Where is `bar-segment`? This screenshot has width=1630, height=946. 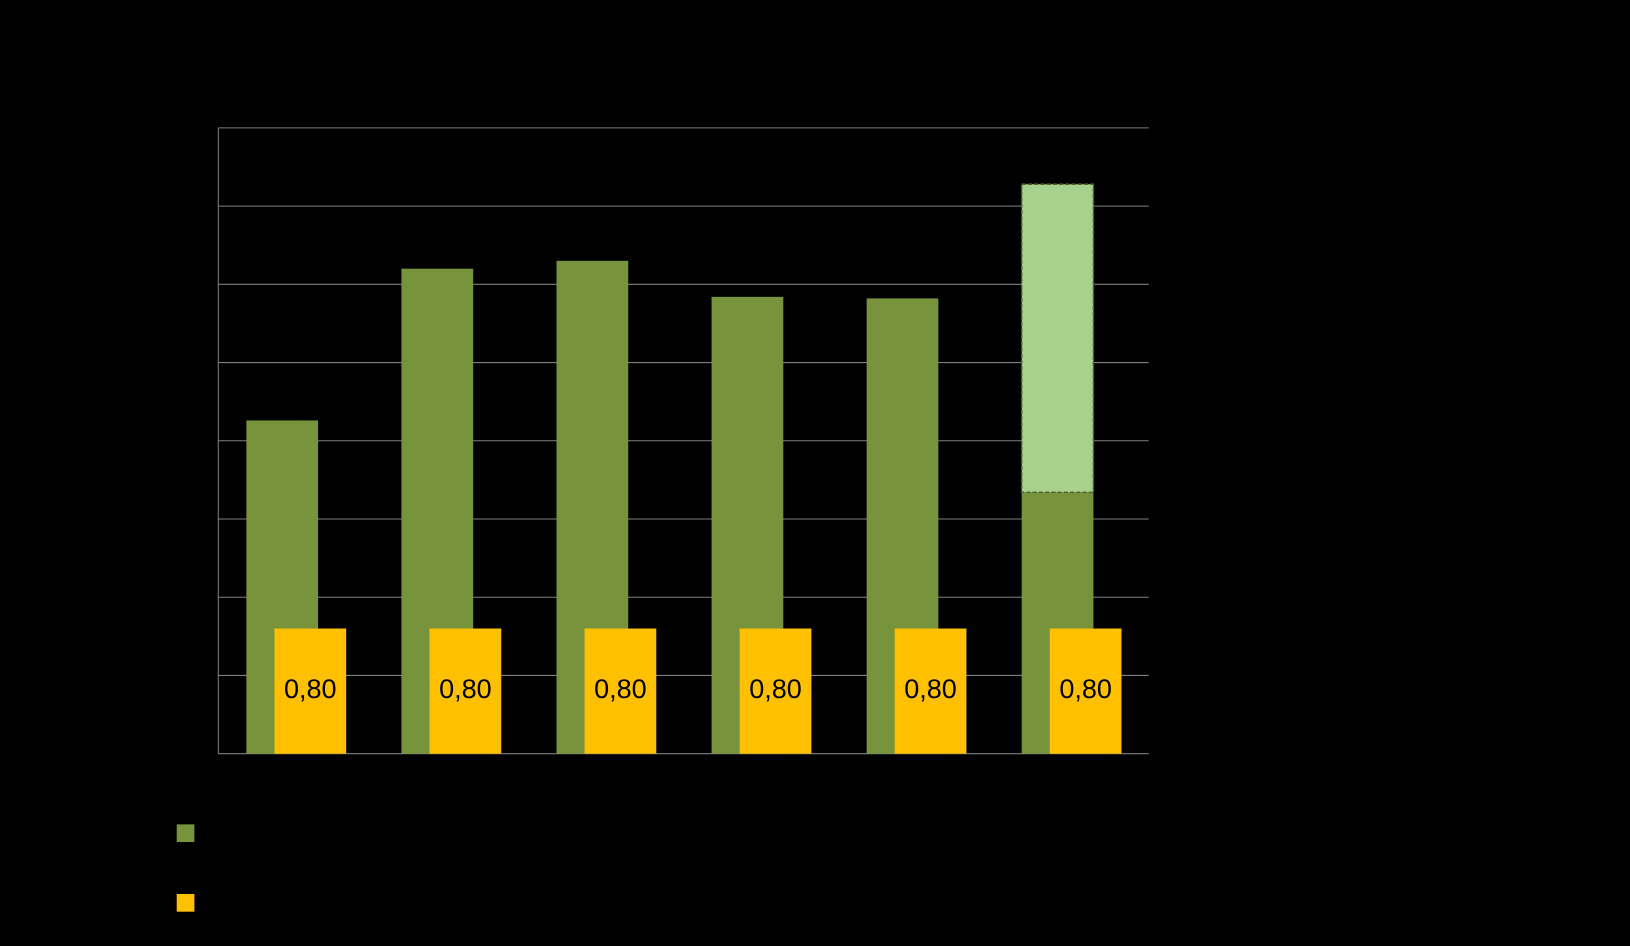
bar-segment is located at coordinates (1057, 338).